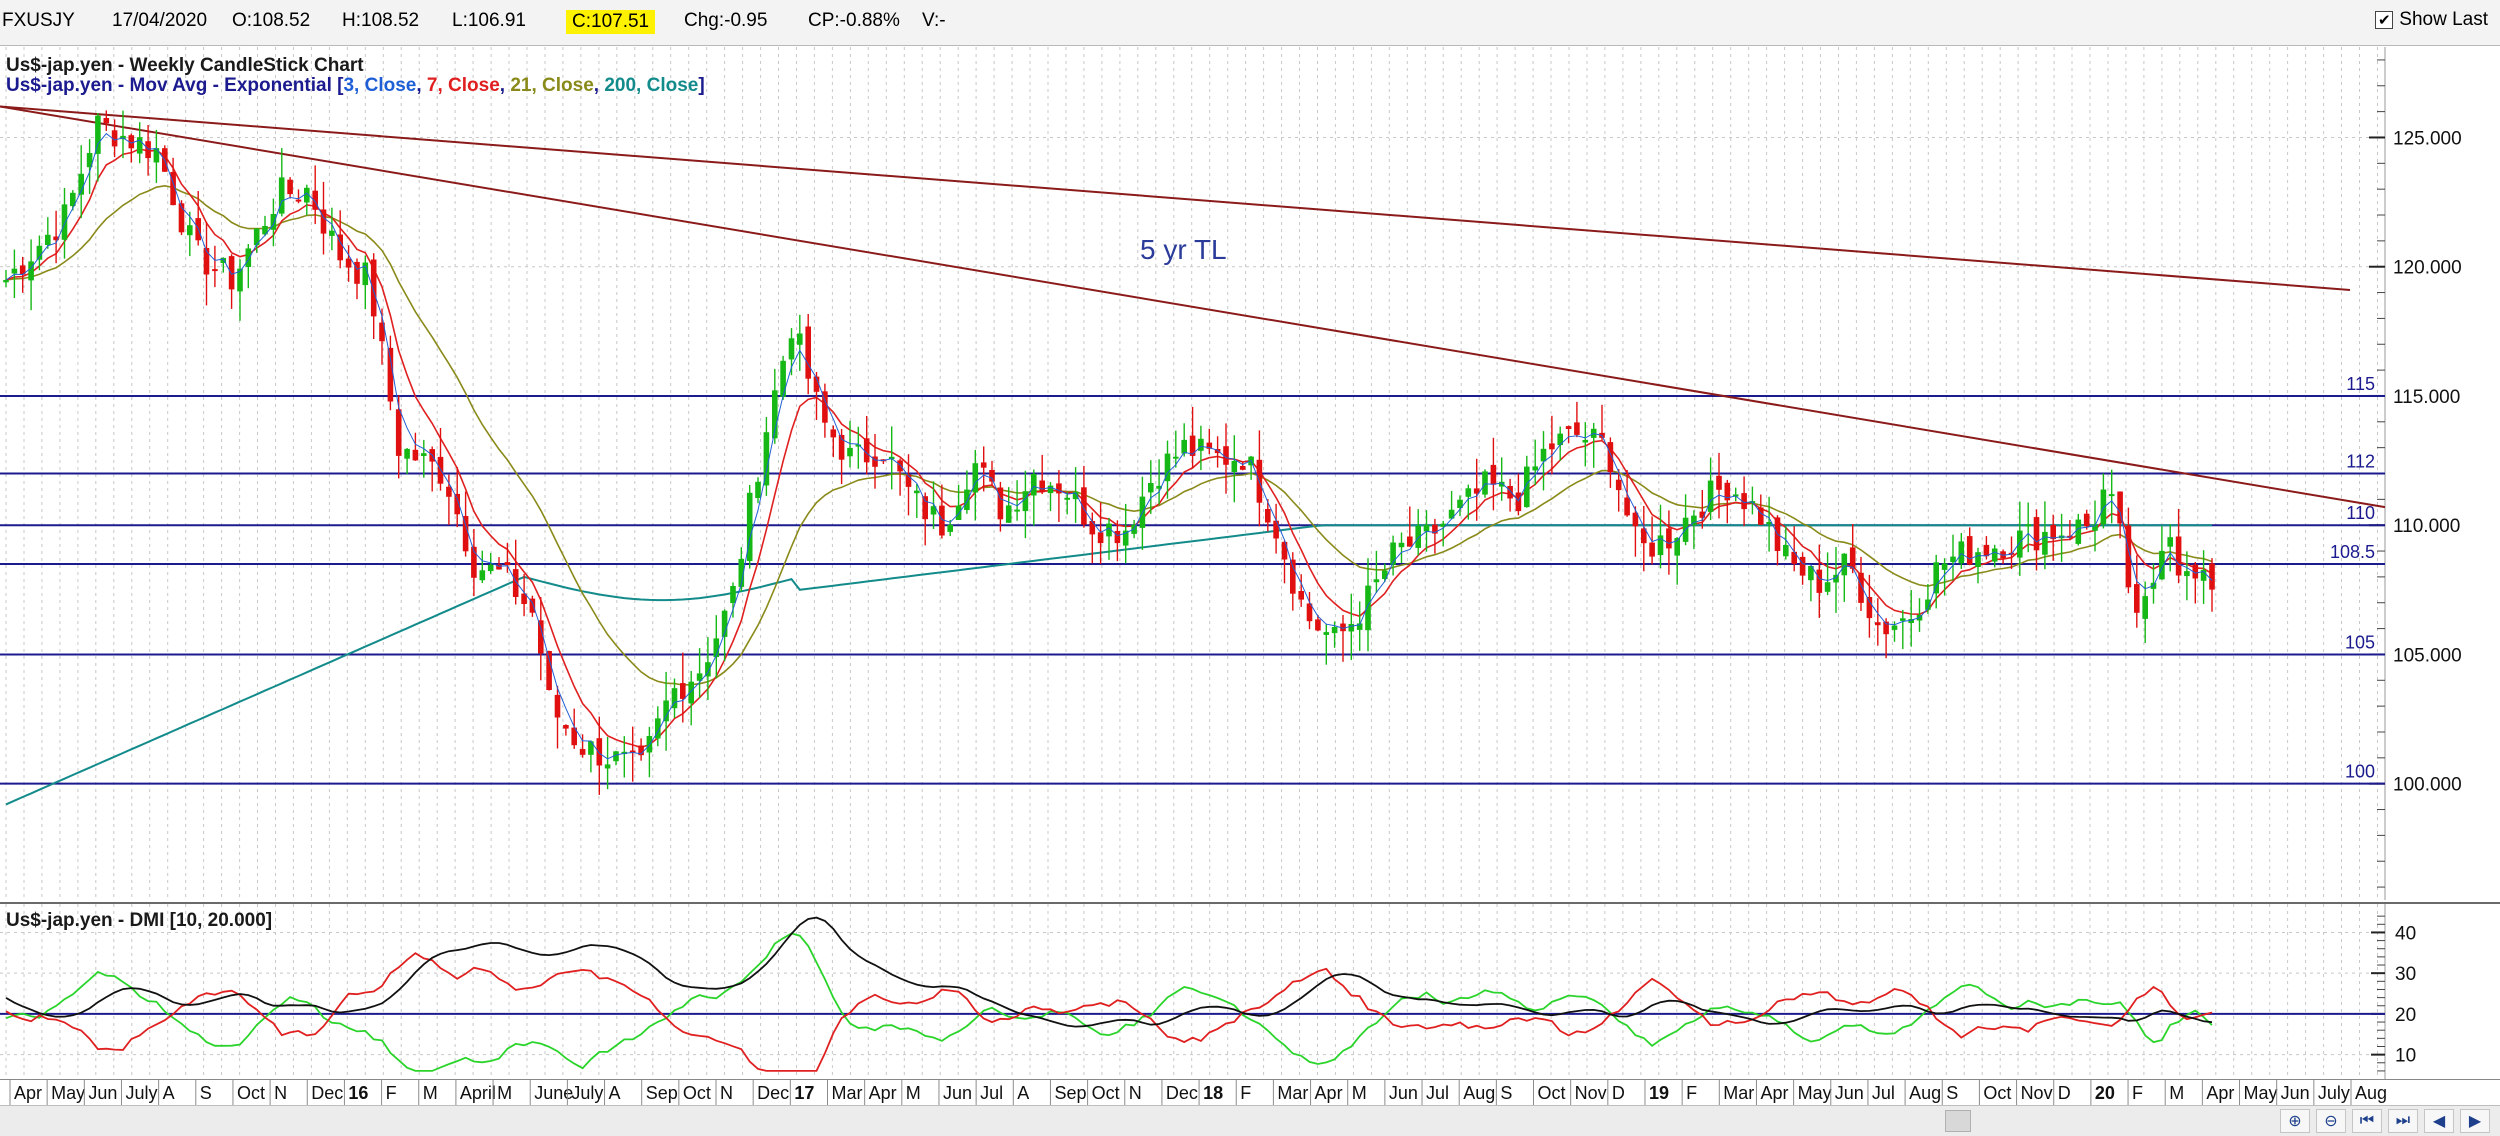 The height and width of the screenshot is (1136, 2500). What do you see at coordinates (2403, 1121) in the screenshot?
I see `scroll-last-icon: ⏭` at bounding box center [2403, 1121].